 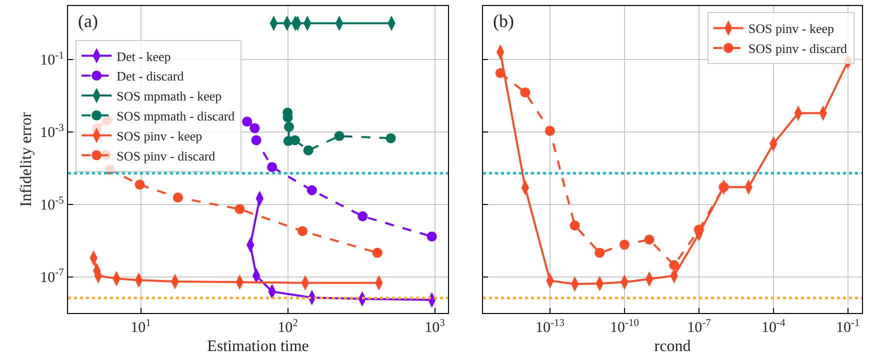 I want to click on y-tick-label: 10$^{-3}$, so click(x=52, y=132).